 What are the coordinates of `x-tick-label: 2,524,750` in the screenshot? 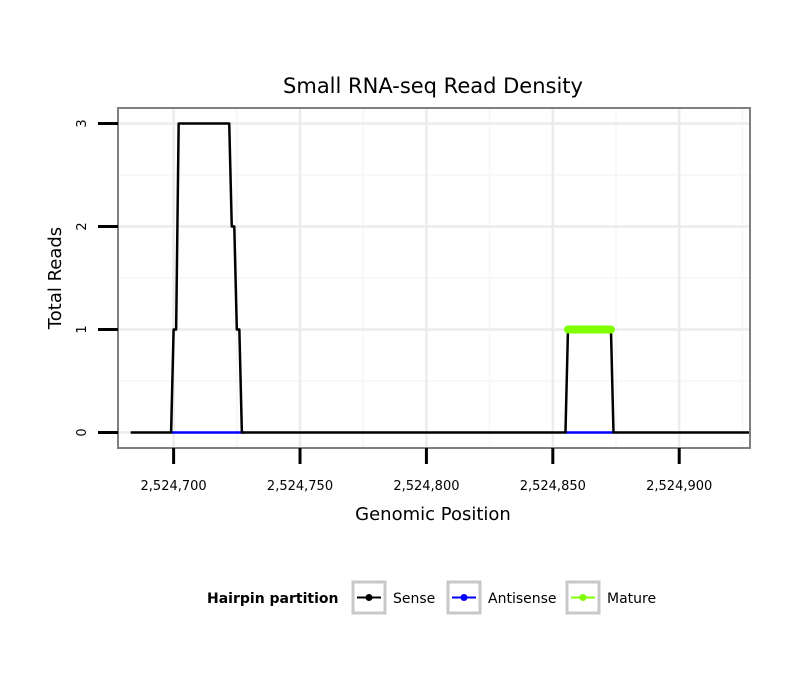 It's located at (300, 486).